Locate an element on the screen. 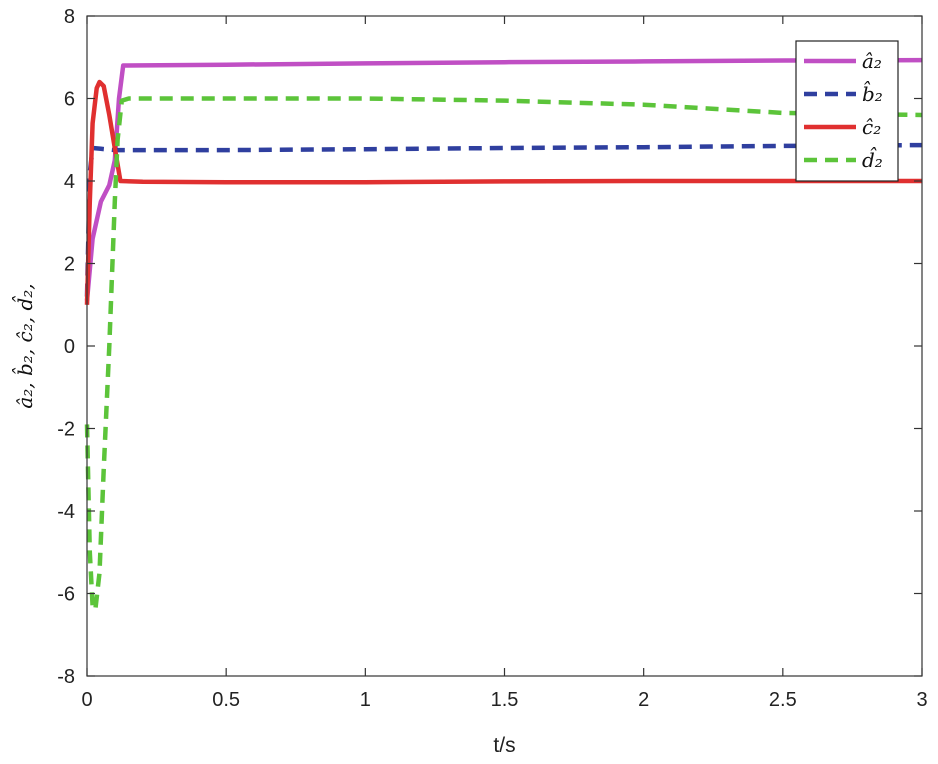  legend-box is located at coordinates (847, 111).